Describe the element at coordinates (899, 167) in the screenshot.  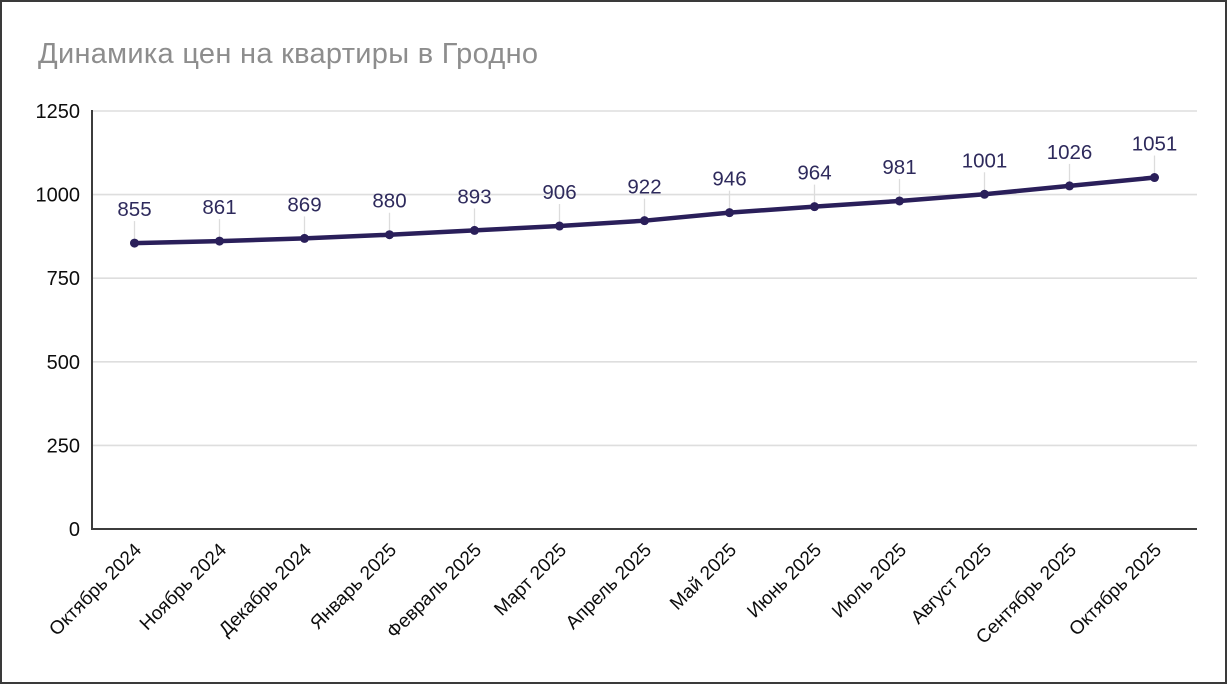
I see `data-value-label: 981` at that location.